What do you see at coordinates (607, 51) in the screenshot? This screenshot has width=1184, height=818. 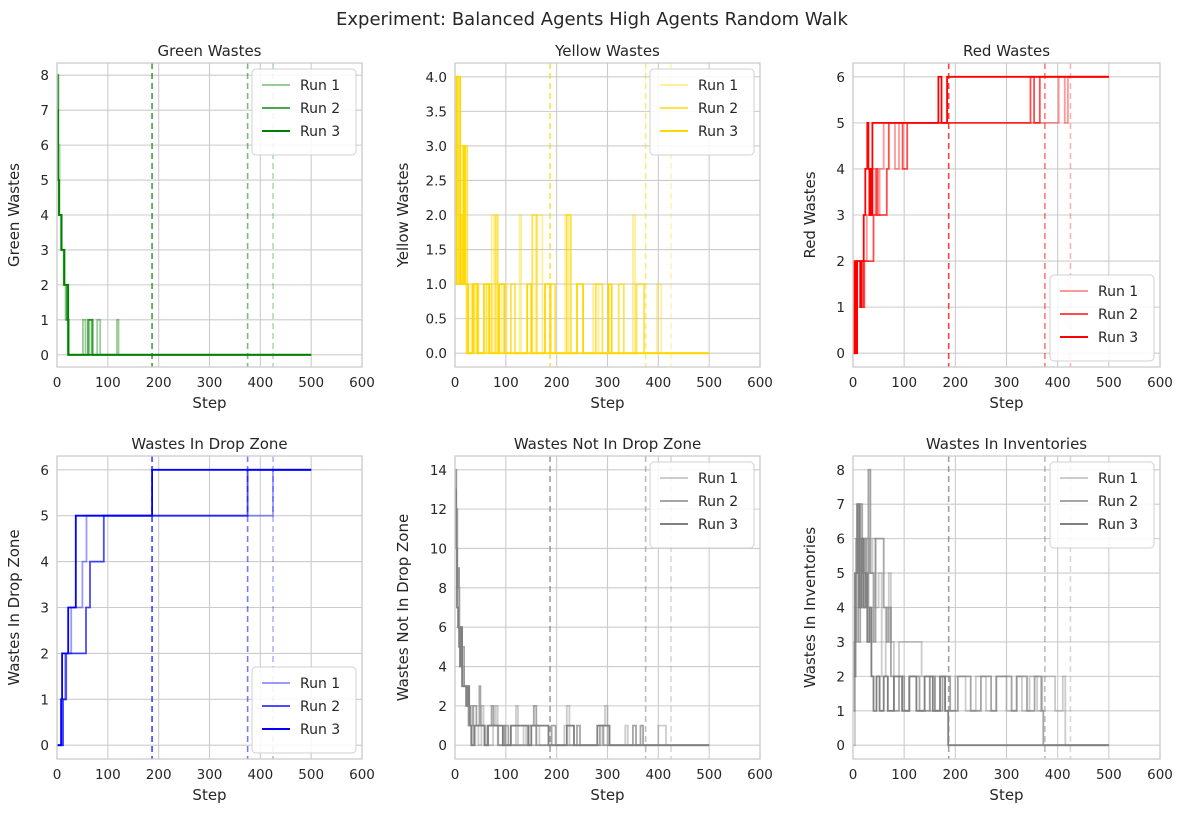 I see `chart-title: Yellow Wastes` at bounding box center [607, 51].